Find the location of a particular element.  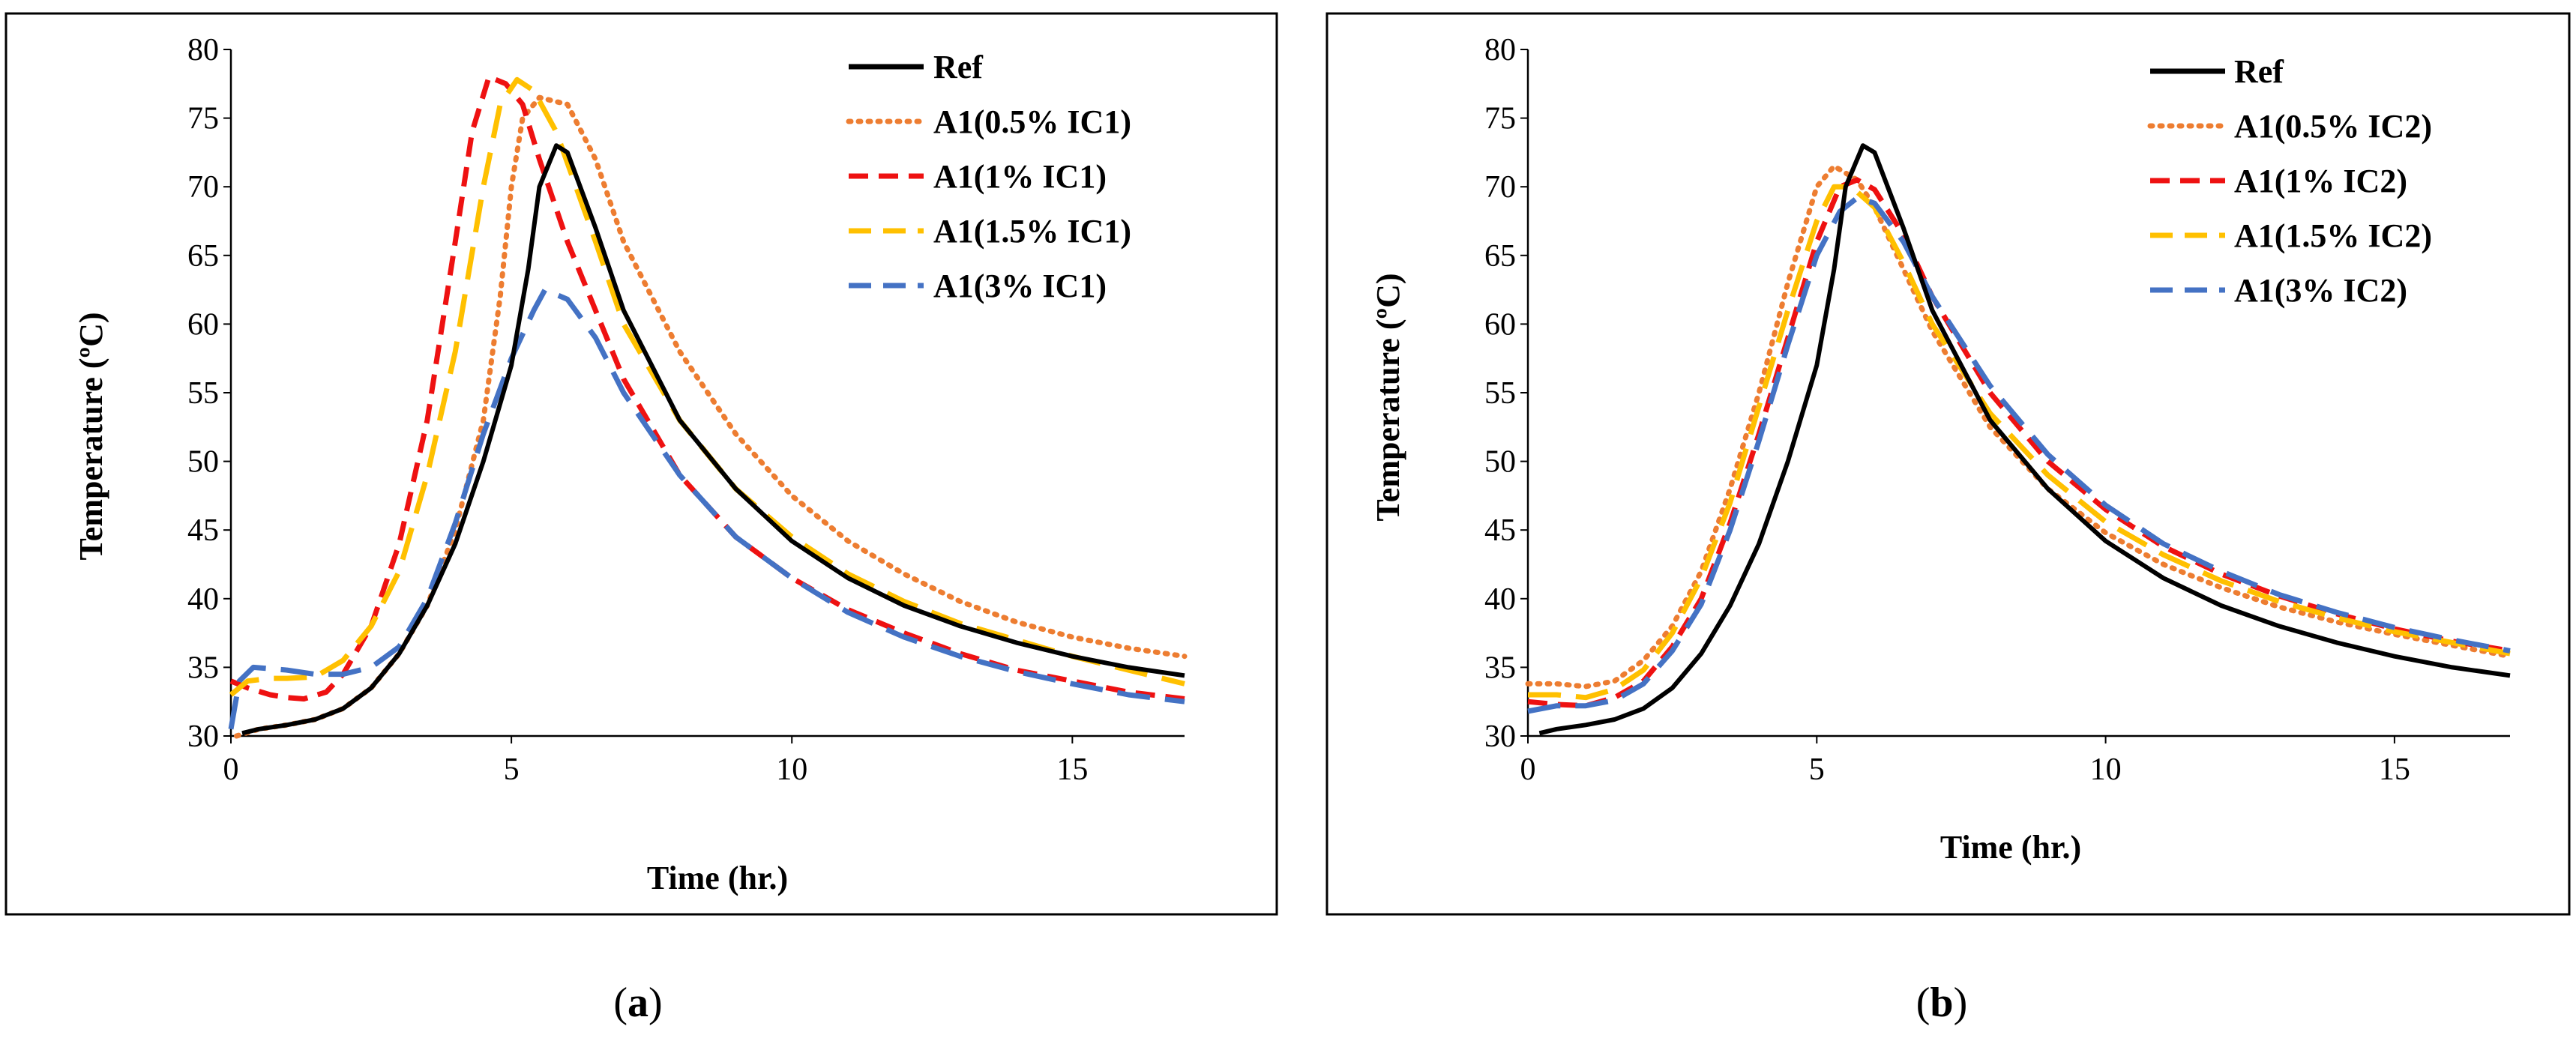

y-tick-label-b: 80 is located at coordinates (1500, 50).